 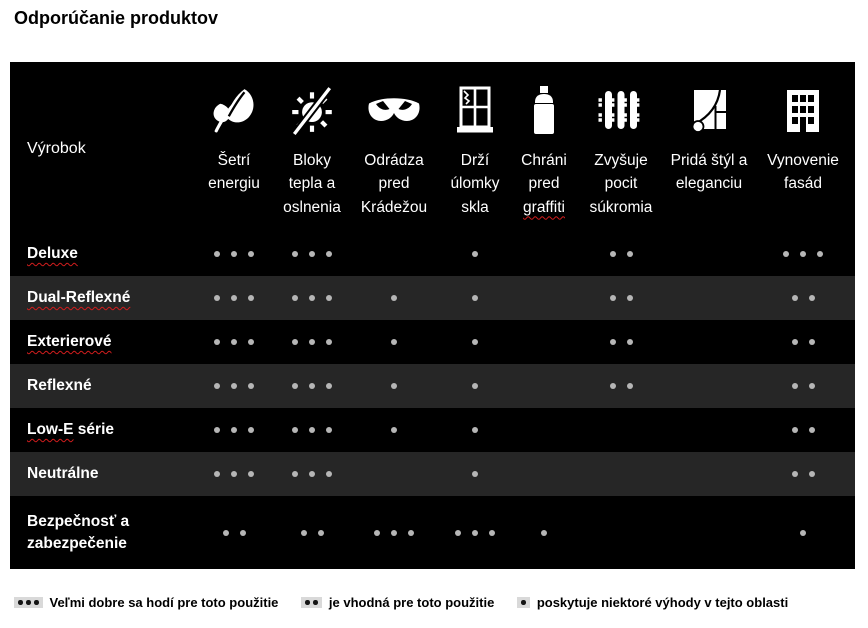 I want to click on column-header-label: Pridá štýl a eleganciu, so click(x=709, y=172).